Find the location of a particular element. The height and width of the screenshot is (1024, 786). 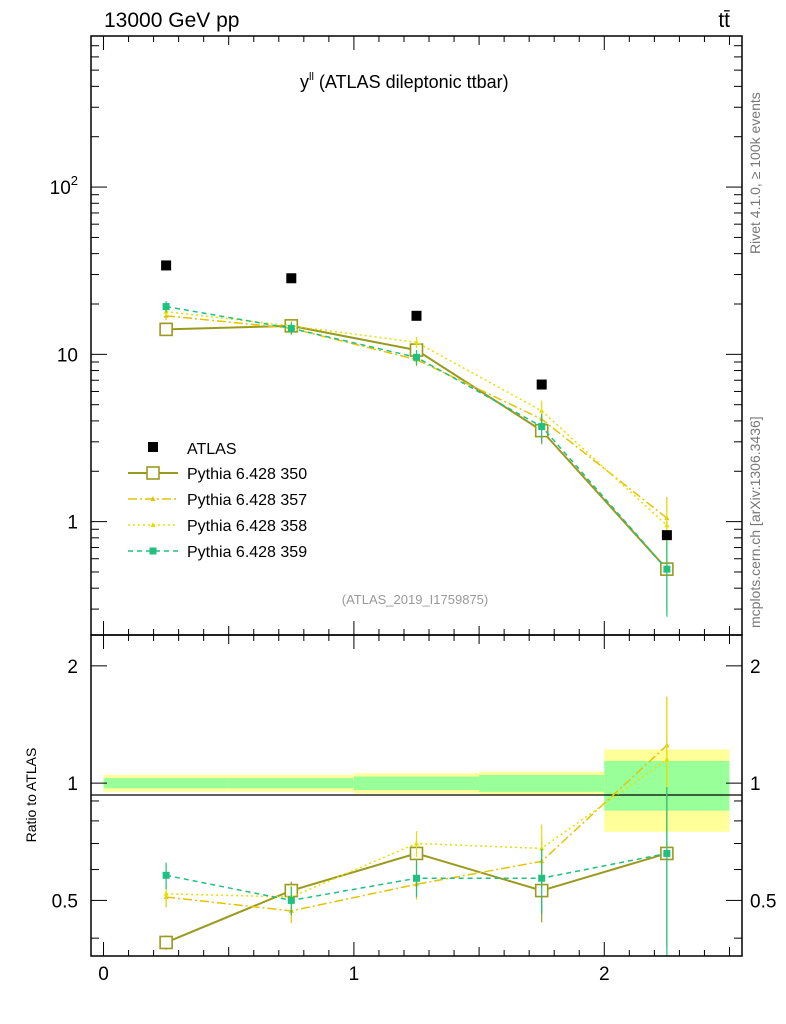

title-var: y is located at coordinates (304, 82).